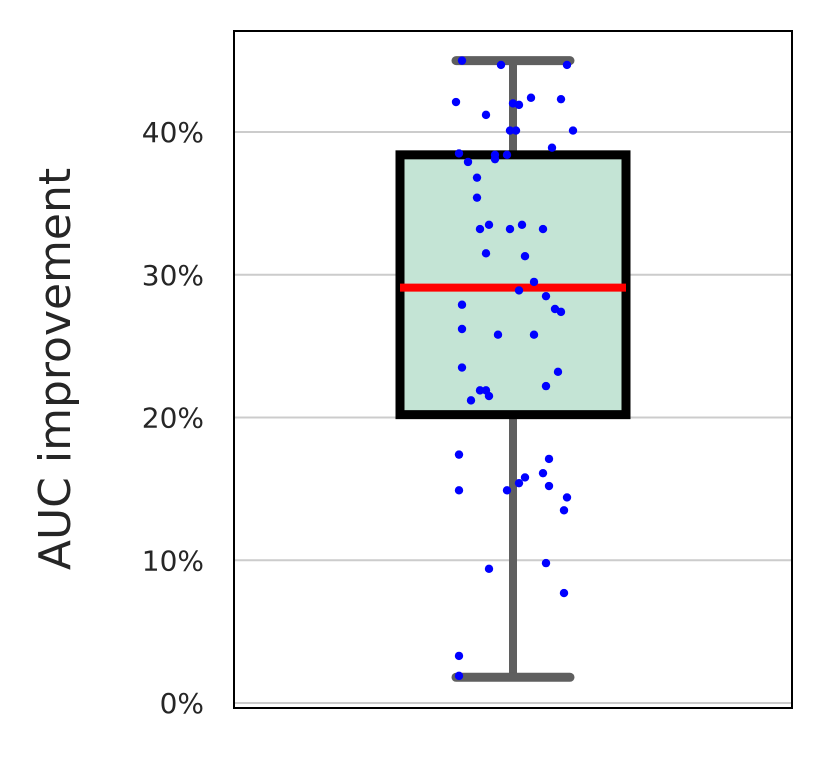 The height and width of the screenshot is (758, 821). Describe the element at coordinates (55, 369) in the screenshot. I see `y-axis-label: AUC improvement` at that location.